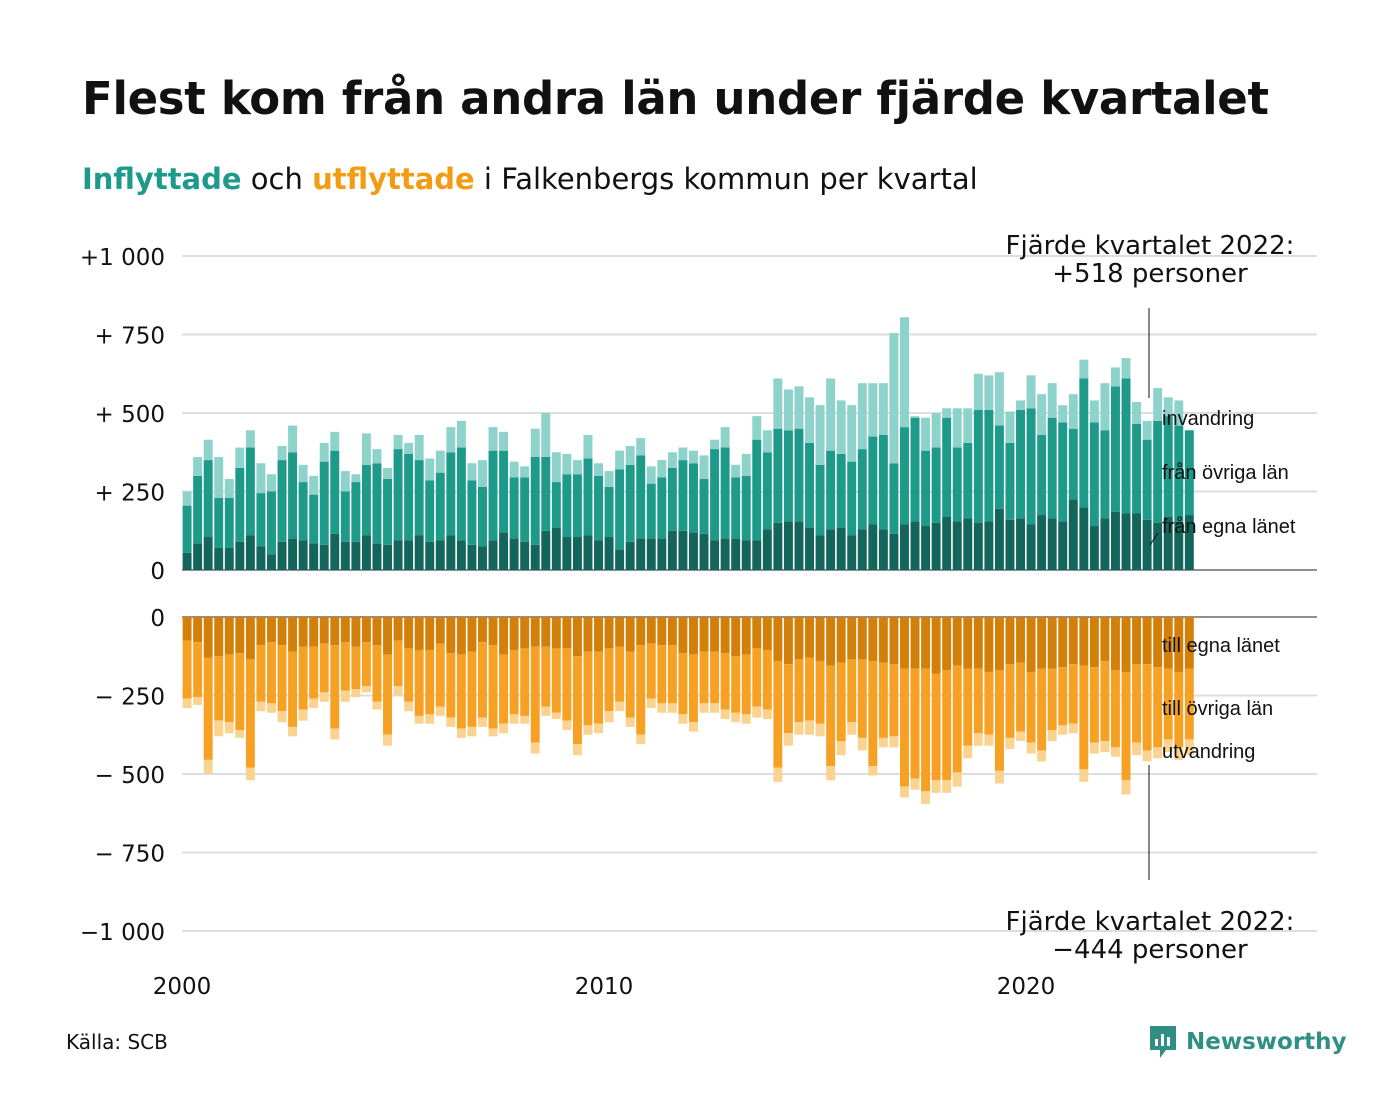 This screenshot has height=1120, width=1400. I want to click on x-tick-label: 2000, so click(182, 987).